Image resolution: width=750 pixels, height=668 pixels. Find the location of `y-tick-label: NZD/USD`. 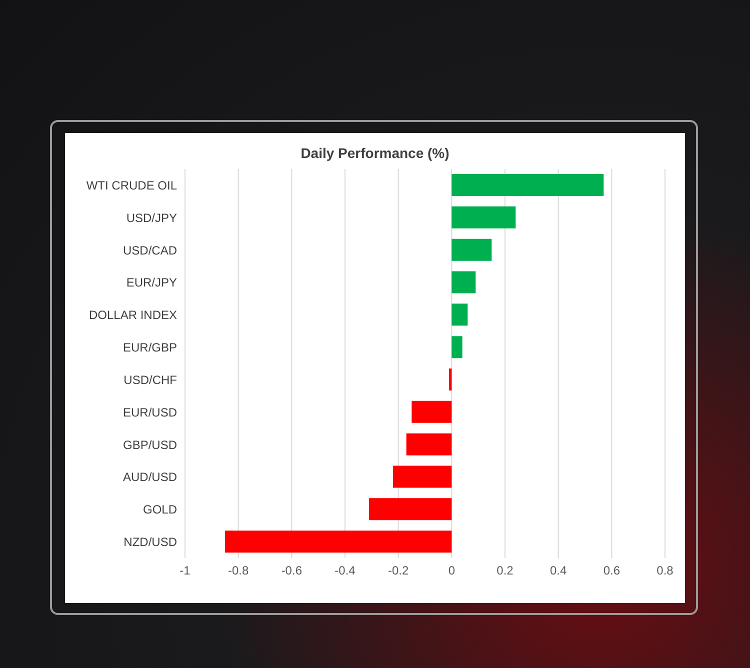

y-tick-label: NZD/USD is located at coordinates (151, 542).